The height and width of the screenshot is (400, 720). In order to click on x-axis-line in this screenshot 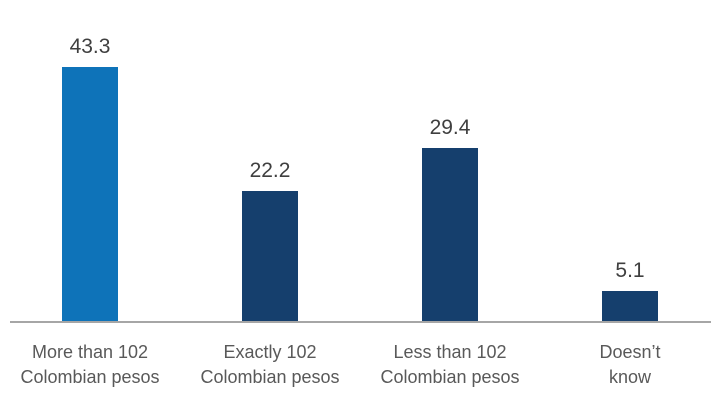, I will do `click(360, 322)`.